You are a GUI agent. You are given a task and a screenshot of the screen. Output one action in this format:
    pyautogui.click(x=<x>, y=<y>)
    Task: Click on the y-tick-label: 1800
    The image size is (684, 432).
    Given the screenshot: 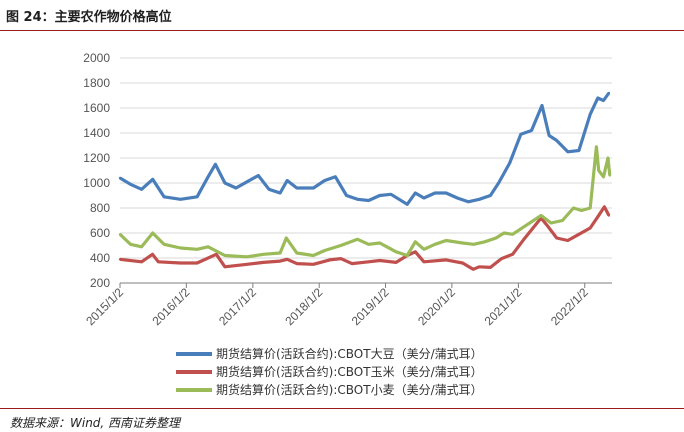 What is the action you would take?
    pyautogui.click(x=96, y=83)
    